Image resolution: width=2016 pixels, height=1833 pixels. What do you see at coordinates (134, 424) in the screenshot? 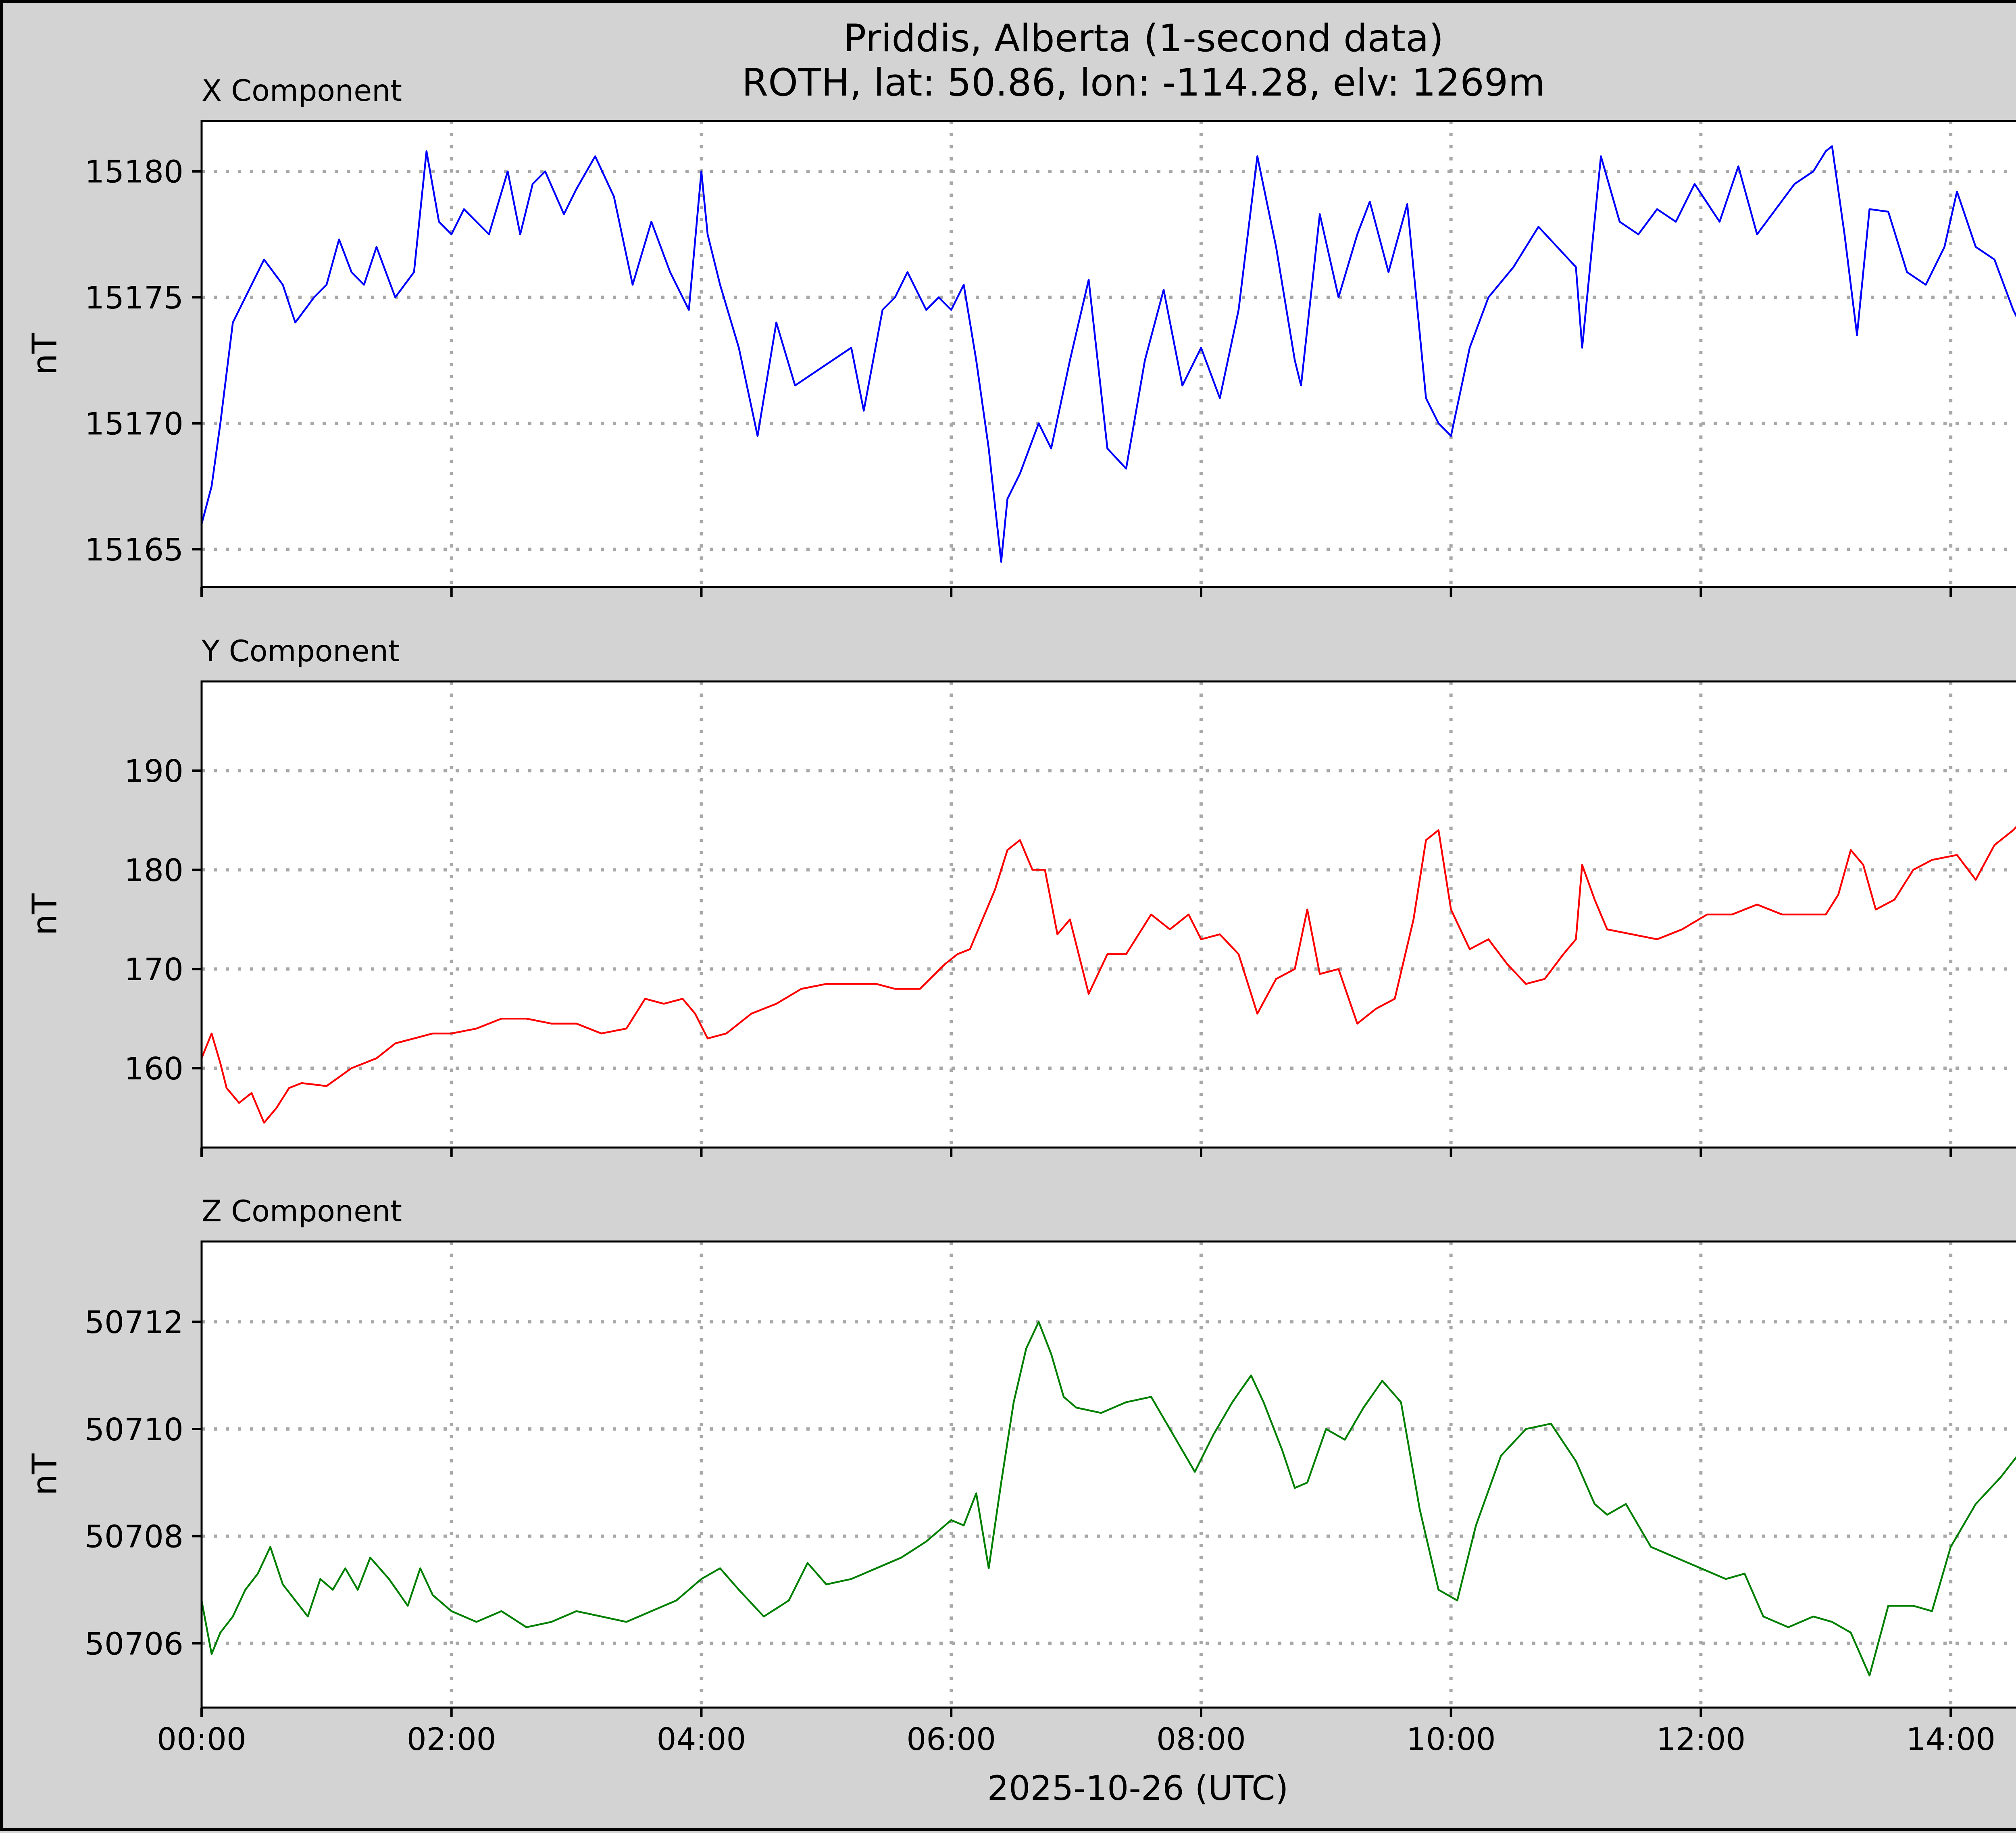
I see `y-tick-label-x: 15170` at bounding box center [134, 424].